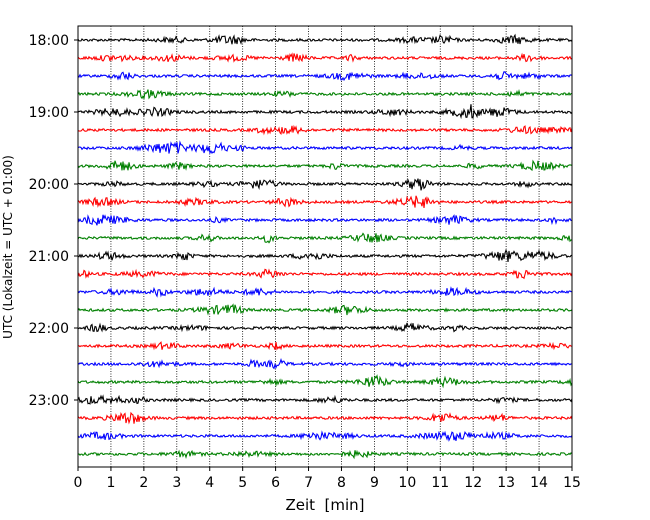 The width and height of the screenshot is (650, 520). I want to click on y-tick-label: 19:00, so click(49, 113).